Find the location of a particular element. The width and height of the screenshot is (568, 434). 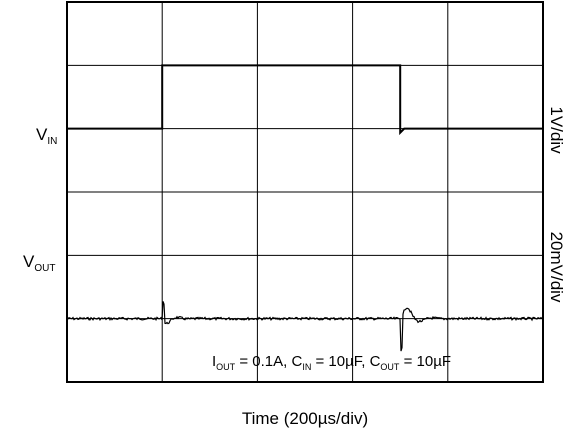

vin-scale-label: 1V/div is located at coordinates (556, 130).